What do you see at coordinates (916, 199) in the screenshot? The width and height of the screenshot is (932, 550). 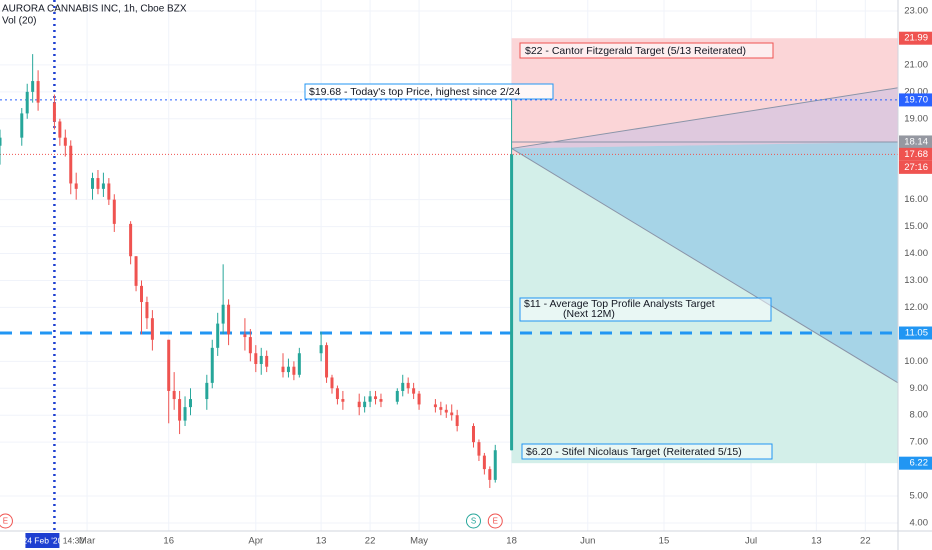 I see `y-tick-label: 16.00` at bounding box center [916, 199].